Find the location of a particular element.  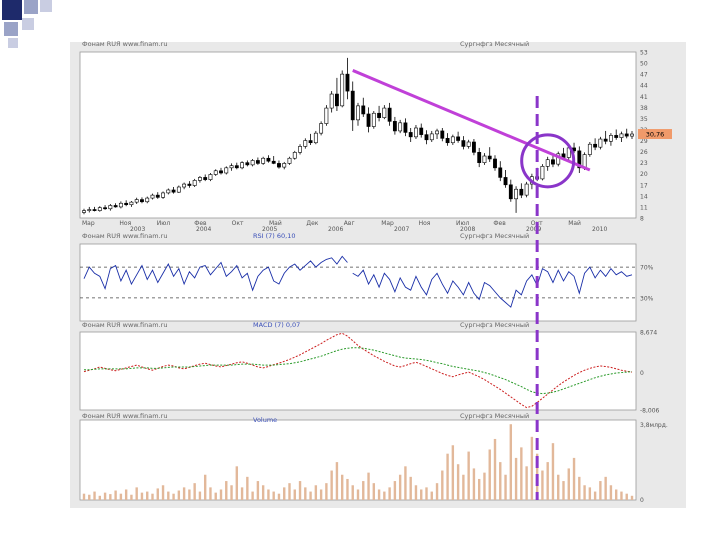

macd-tick-0: 8,674 is located at coordinates (648, 333).